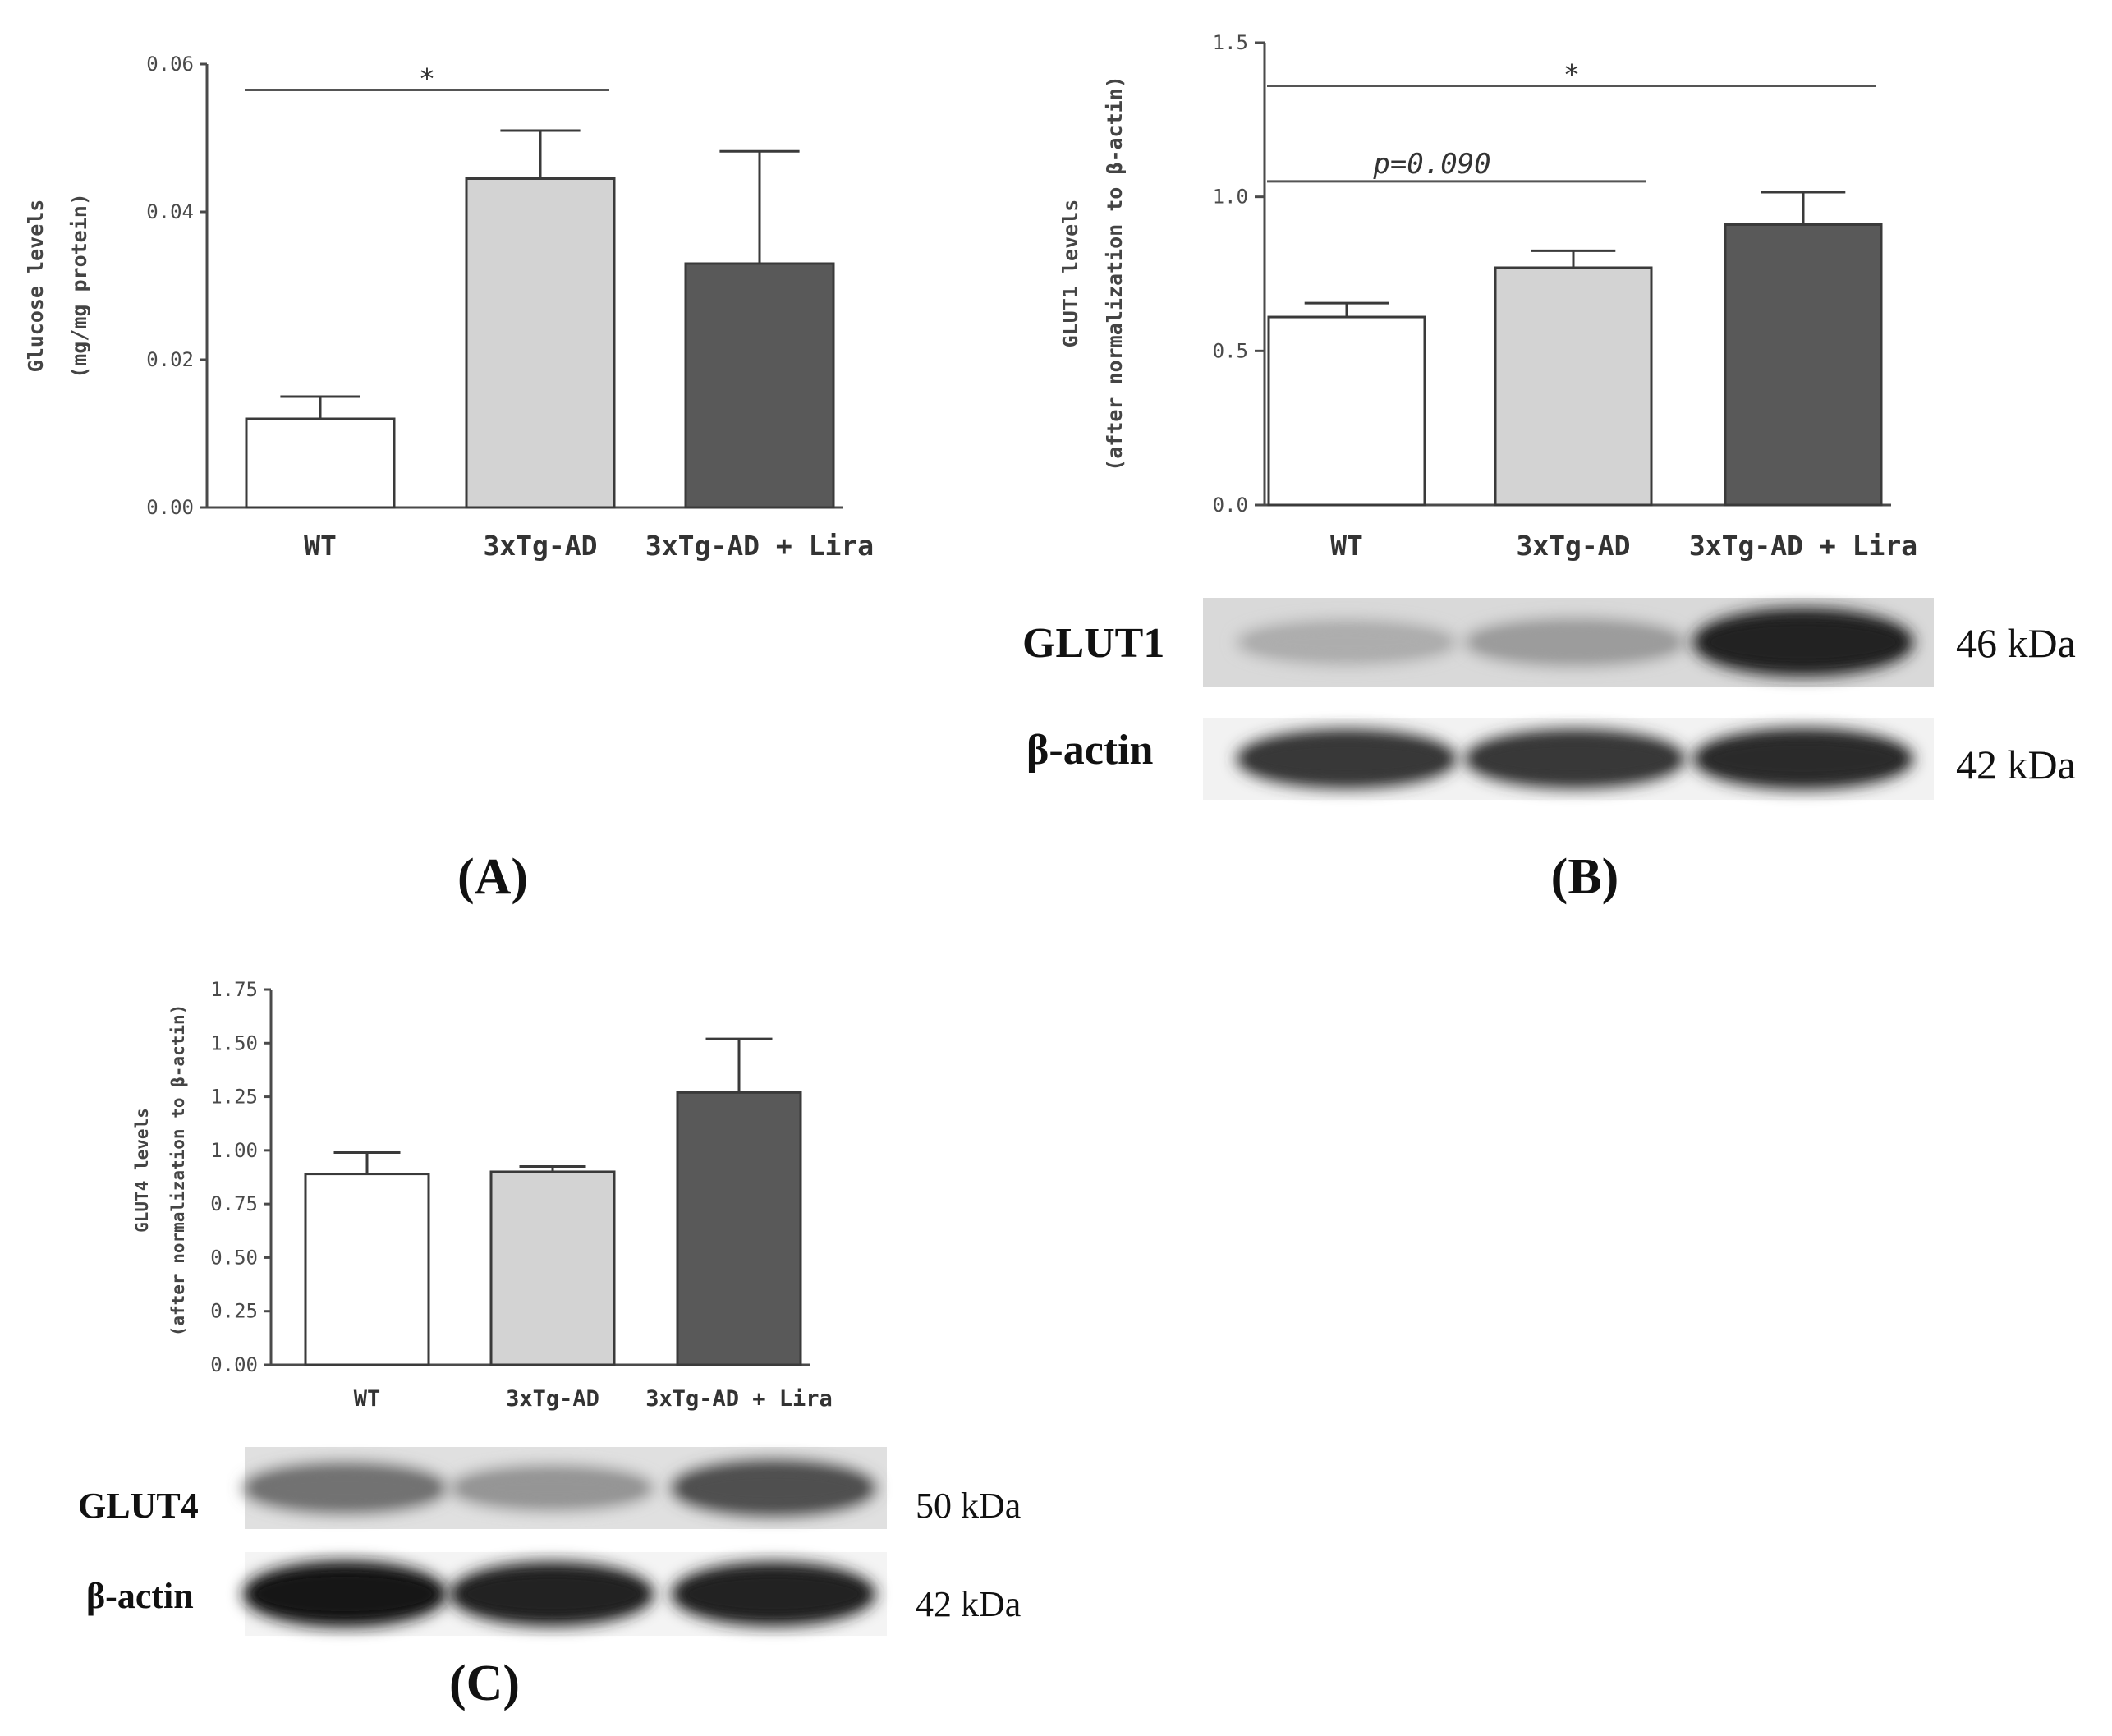 This screenshot has width=2112, height=1736. What do you see at coordinates (170, 64) in the screenshot?
I see `y-tick-label: 0.06` at bounding box center [170, 64].